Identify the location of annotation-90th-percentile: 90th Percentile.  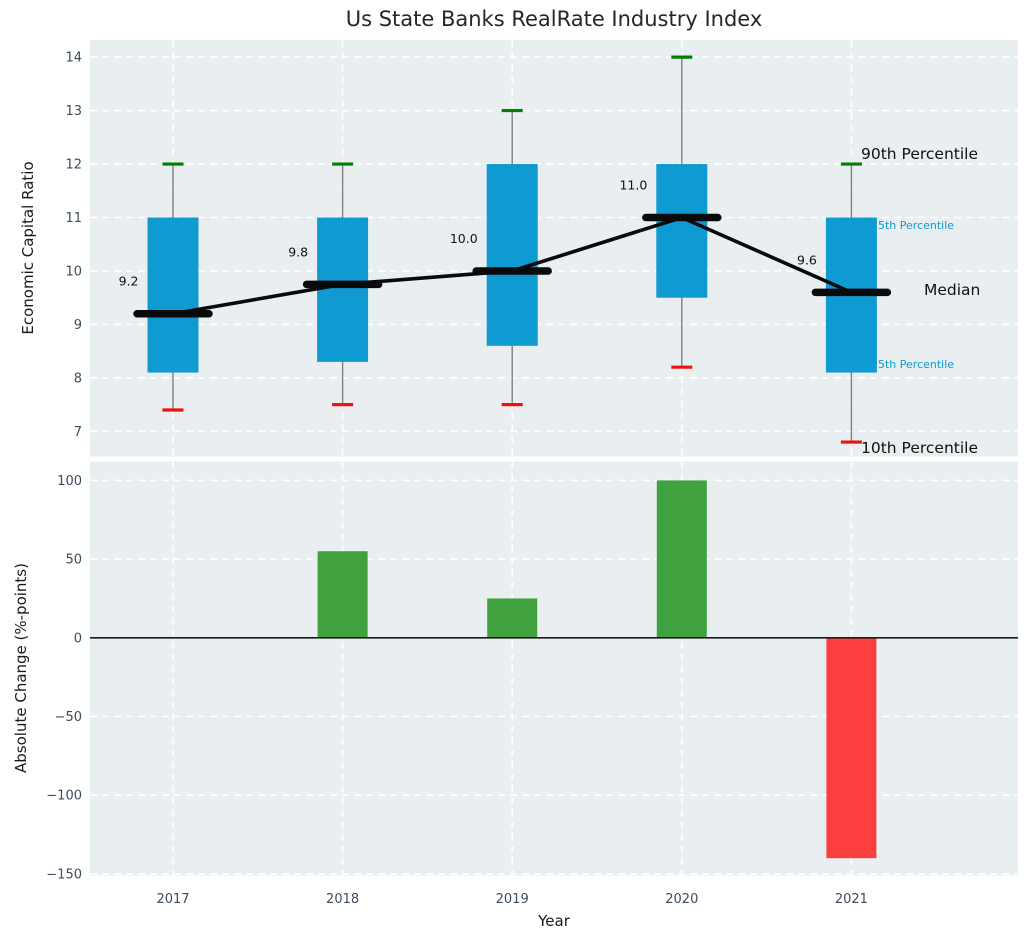
(920, 154).